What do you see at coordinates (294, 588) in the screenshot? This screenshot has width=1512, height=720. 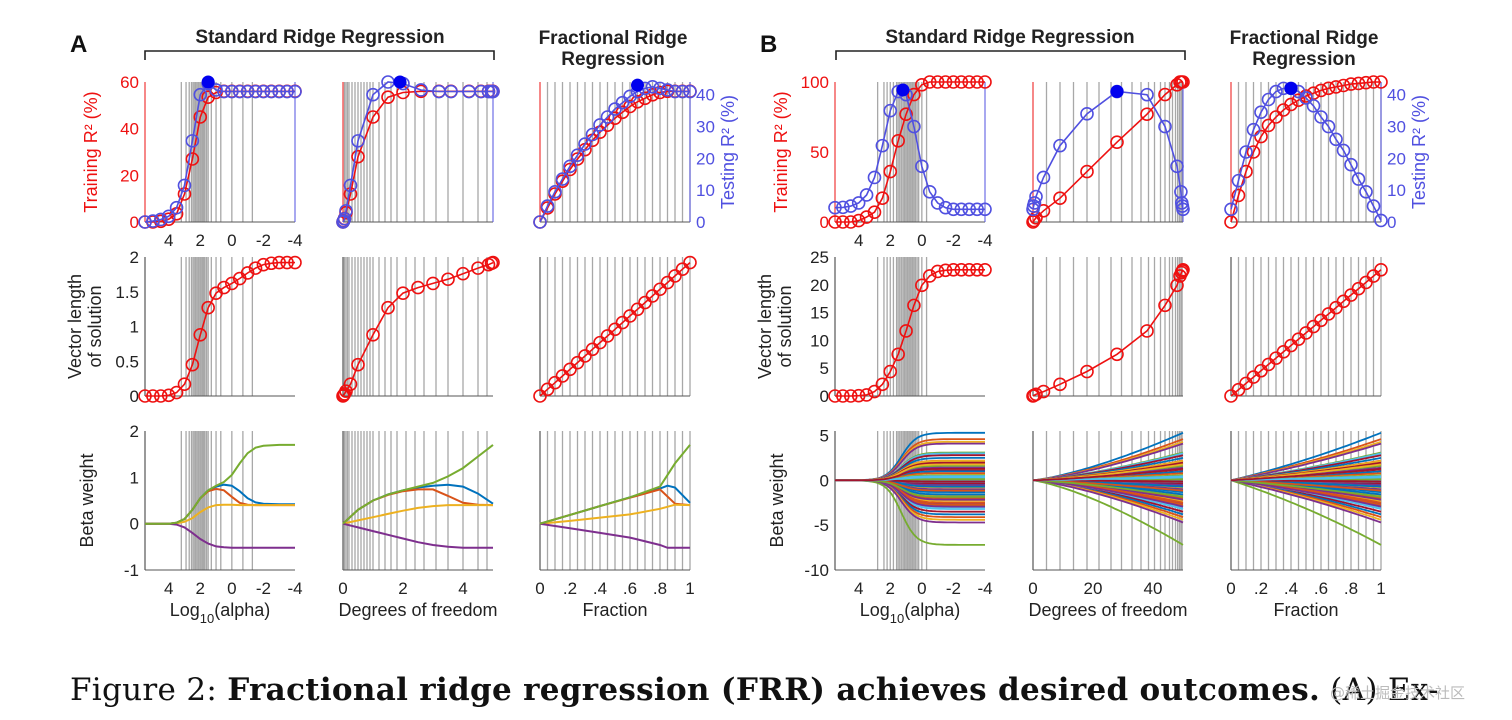 I see `x-tick-label: -4` at bounding box center [294, 588].